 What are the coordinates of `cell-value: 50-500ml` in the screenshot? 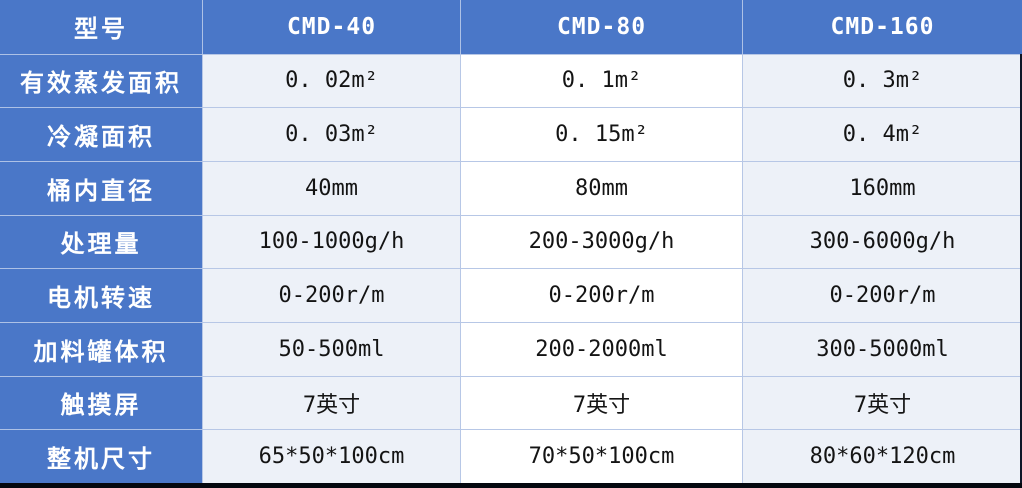 It's located at (331, 349).